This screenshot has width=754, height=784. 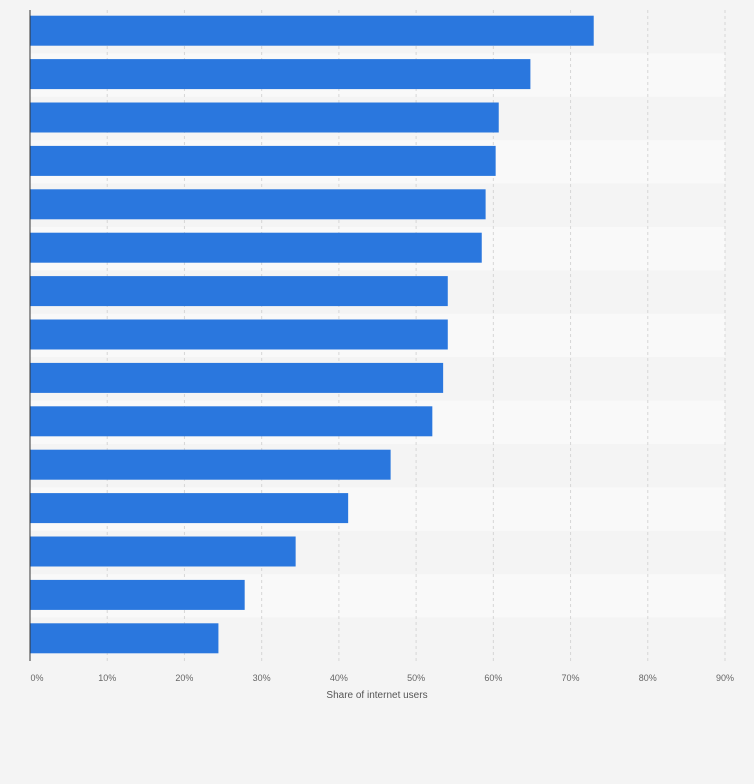 What do you see at coordinates (339, 678) in the screenshot?
I see `x-tick-label: 40%` at bounding box center [339, 678].